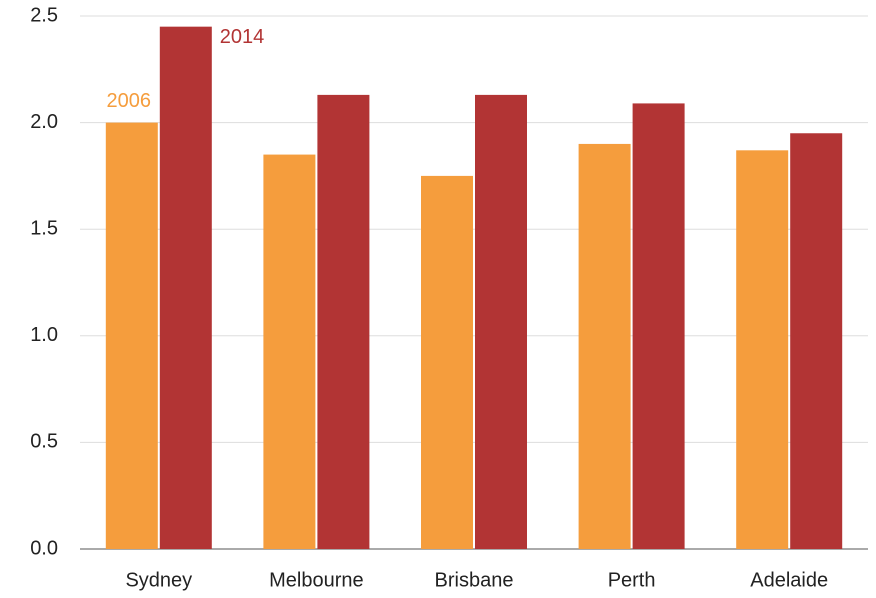 This screenshot has width=876, height=598. What do you see at coordinates (474, 580) in the screenshot?
I see `x-tick-label: Brisbane` at bounding box center [474, 580].